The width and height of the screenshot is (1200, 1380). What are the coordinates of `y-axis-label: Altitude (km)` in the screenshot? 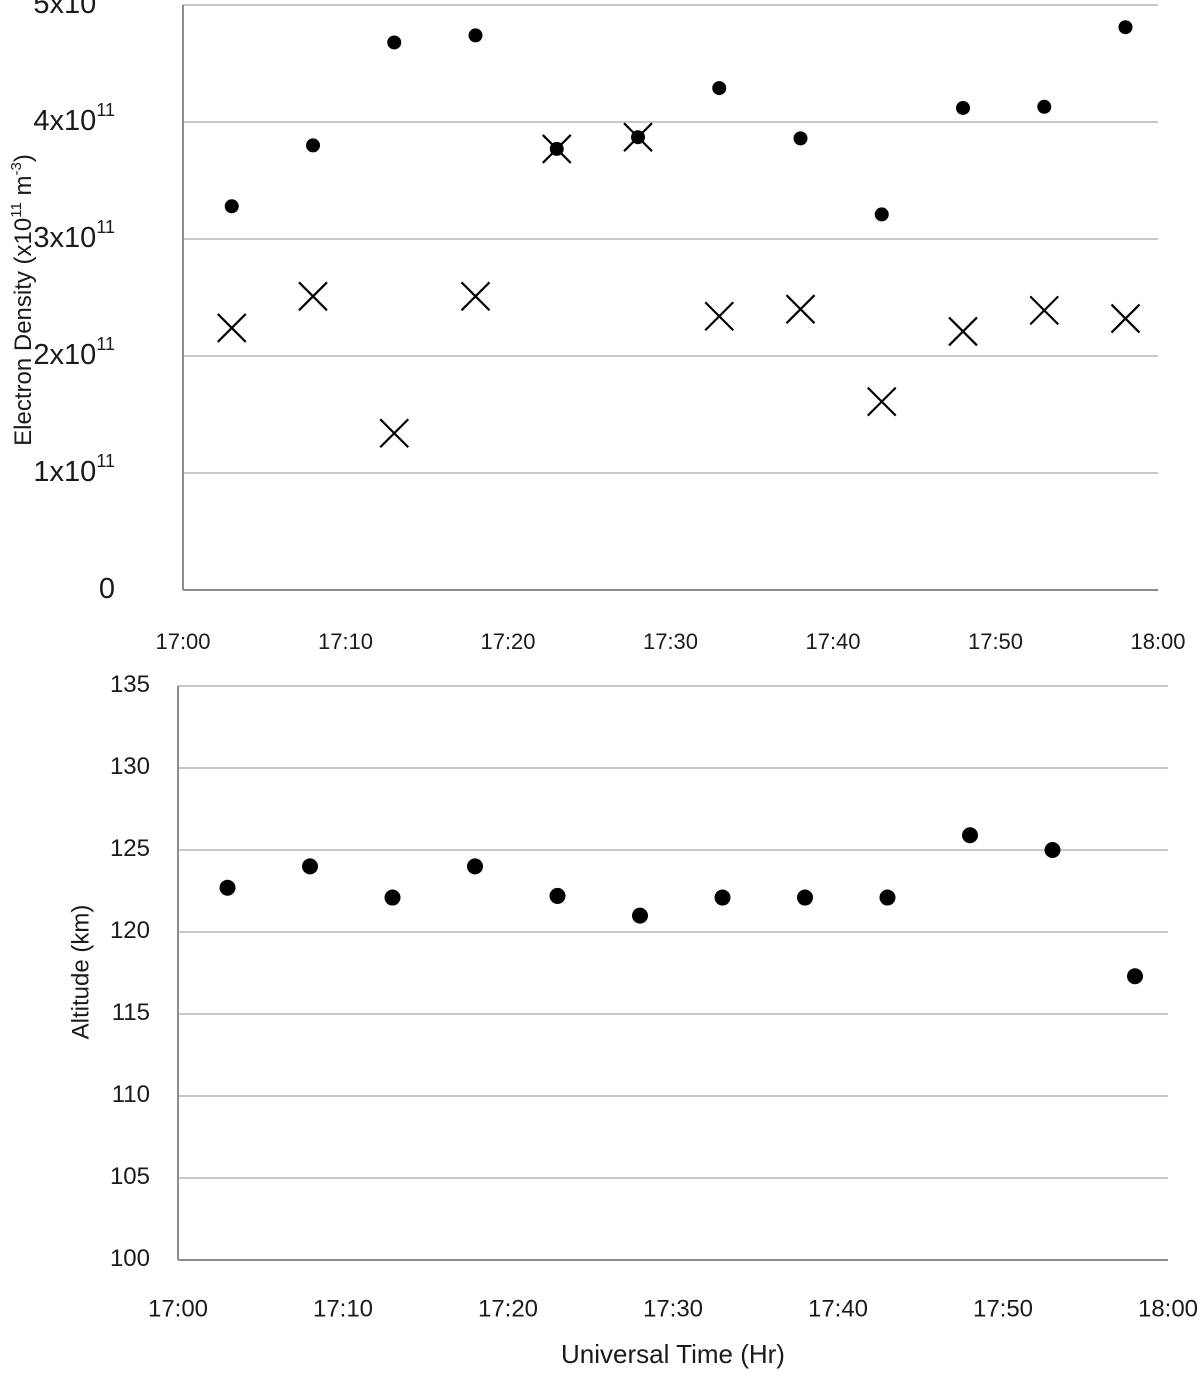 It's located at (80, 972).